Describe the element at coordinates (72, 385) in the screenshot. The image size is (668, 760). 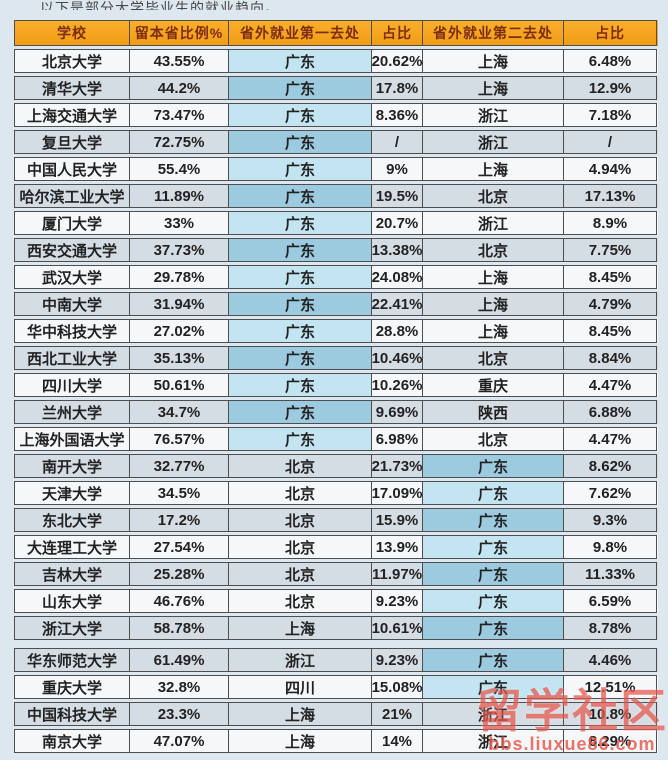
I see `school-name-cell: 四川大学` at that location.